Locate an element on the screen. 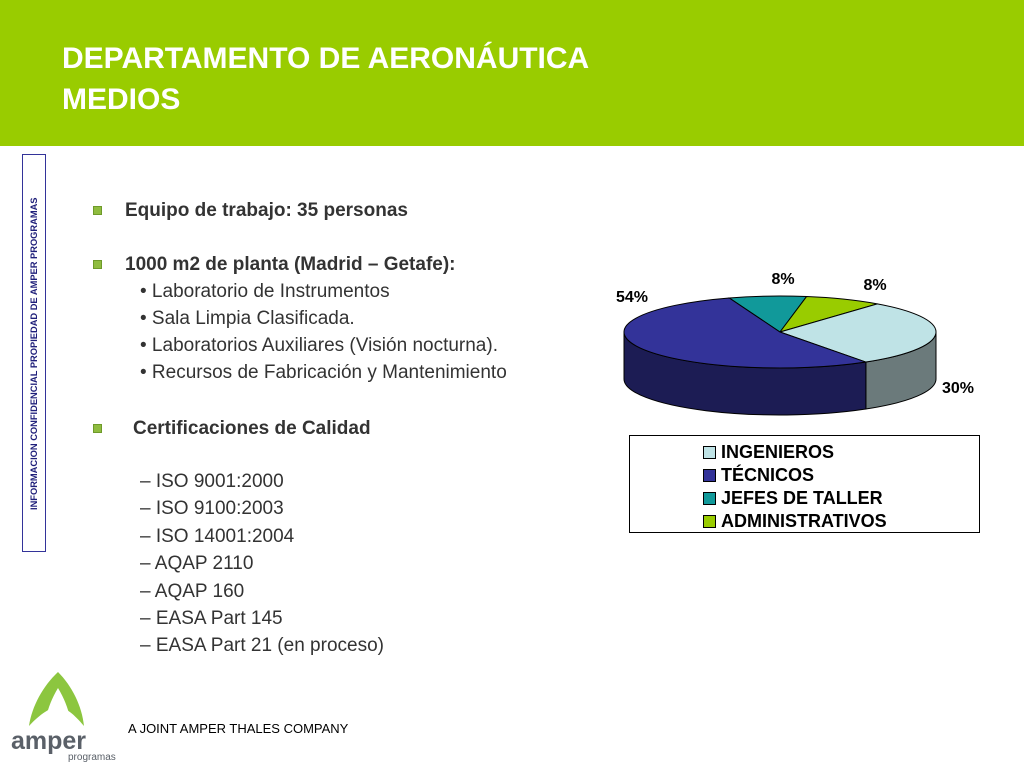 This screenshot has height=768, width=1024. pie-chart: 30% 54% 8% 8% is located at coordinates (795, 343).